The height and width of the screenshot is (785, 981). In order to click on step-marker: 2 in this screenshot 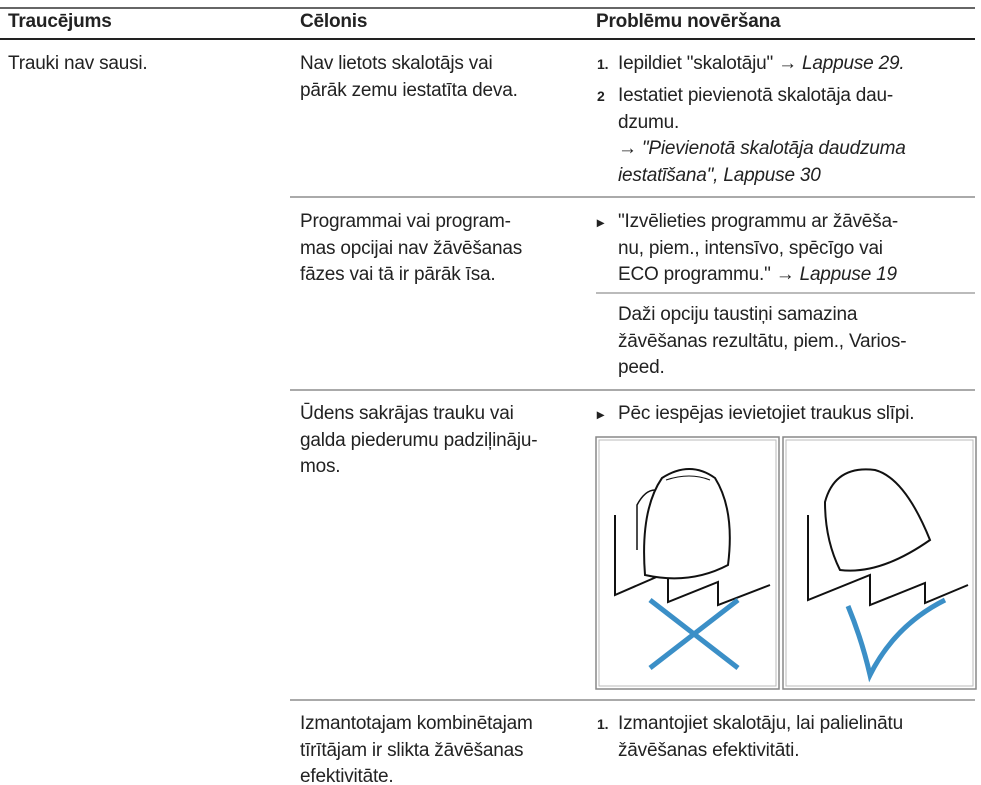, I will do `click(601, 96)`.